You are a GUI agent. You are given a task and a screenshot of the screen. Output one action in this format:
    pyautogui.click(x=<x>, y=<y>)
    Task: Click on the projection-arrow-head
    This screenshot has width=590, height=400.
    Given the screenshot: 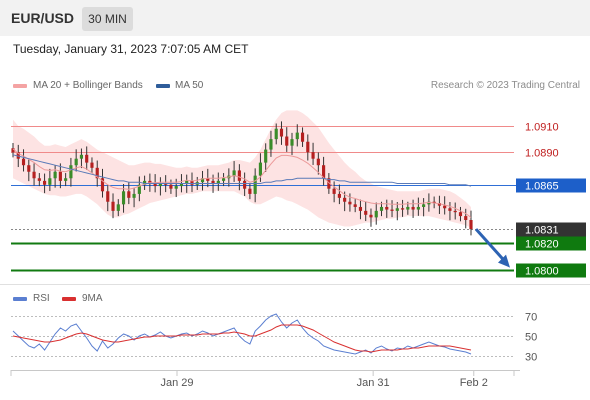 What is the action you would take?
    pyautogui.click(x=504, y=261)
    